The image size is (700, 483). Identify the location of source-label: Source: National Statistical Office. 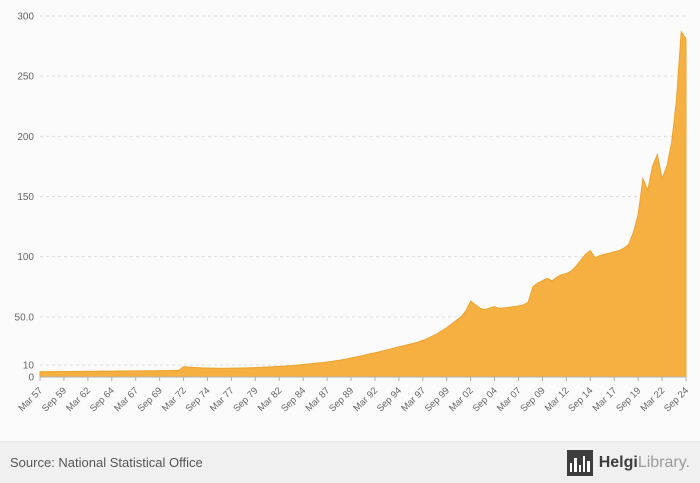
(106, 462).